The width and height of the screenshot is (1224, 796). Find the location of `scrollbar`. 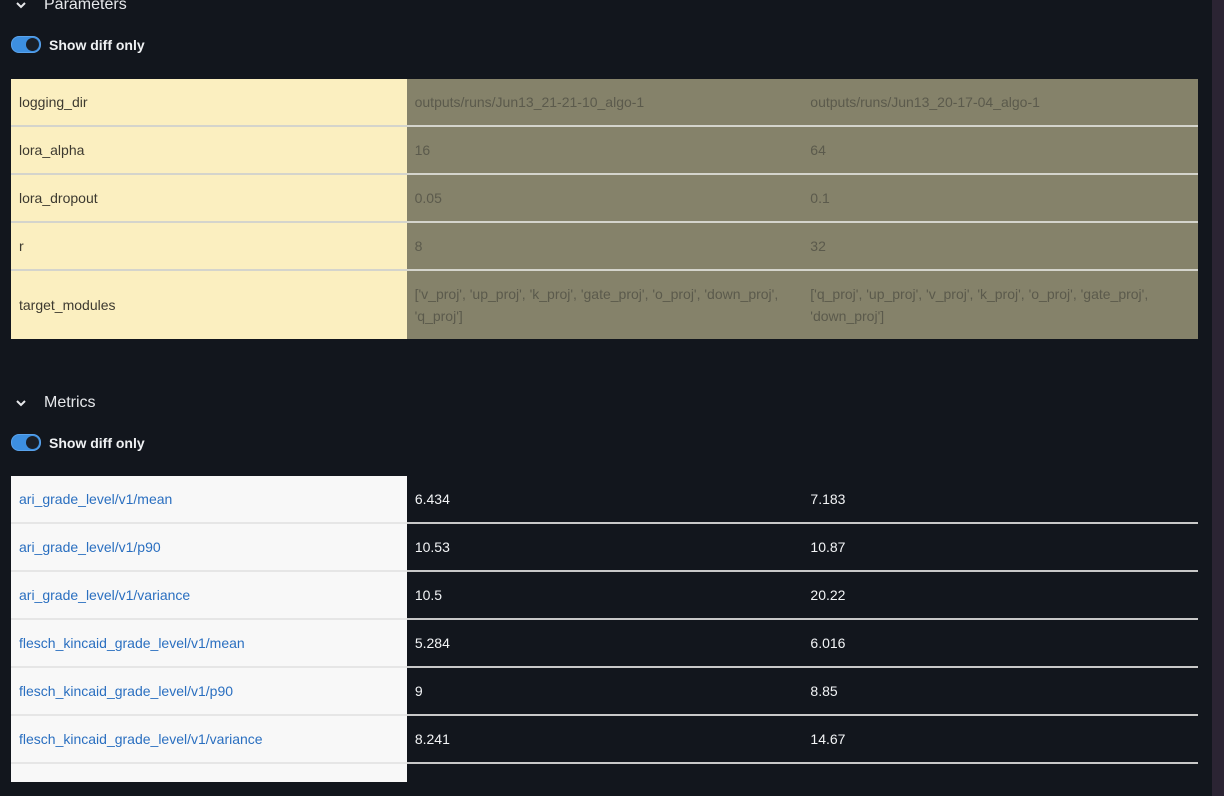

scrollbar is located at coordinates (1218, 398).